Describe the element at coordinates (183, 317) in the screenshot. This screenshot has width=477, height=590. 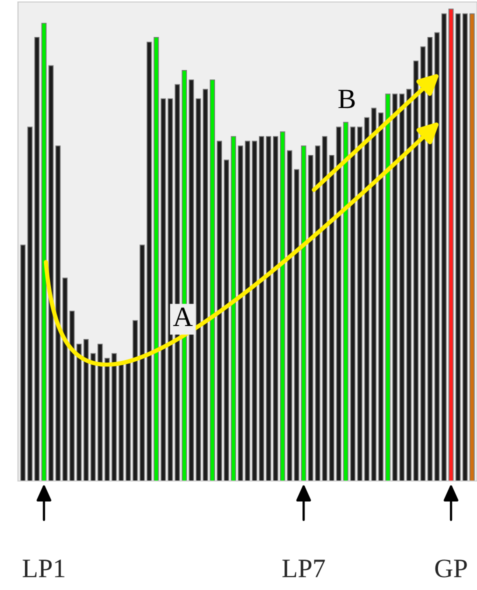
I see `annotation: A` at that location.